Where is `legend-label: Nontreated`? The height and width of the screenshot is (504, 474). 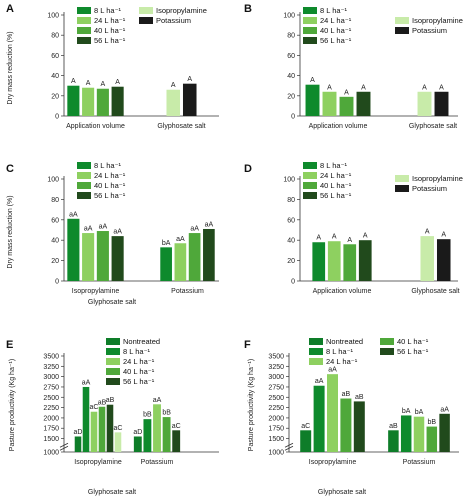 legend-label: Nontreated is located at coordinates (344, 341).